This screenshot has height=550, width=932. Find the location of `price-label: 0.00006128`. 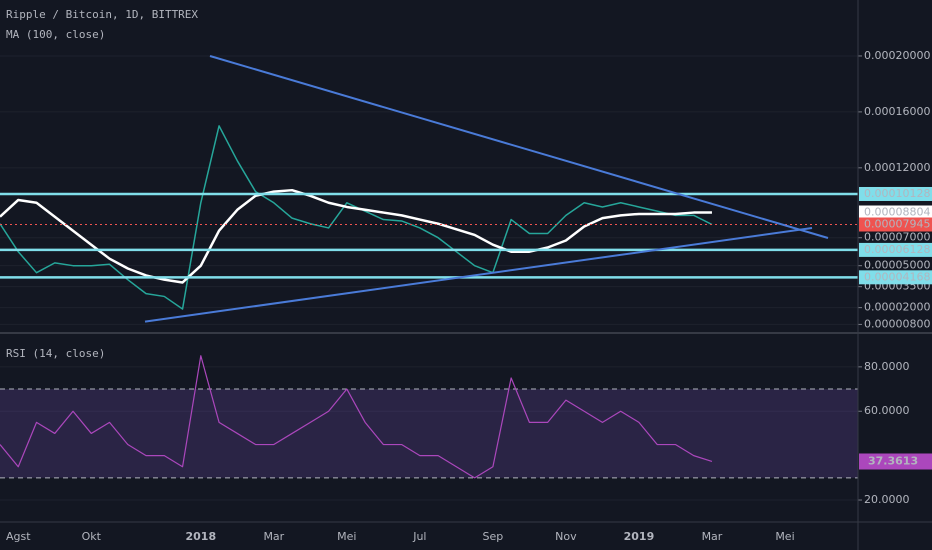

price-label: 0.00006128 is located at coordinates (897, 249).